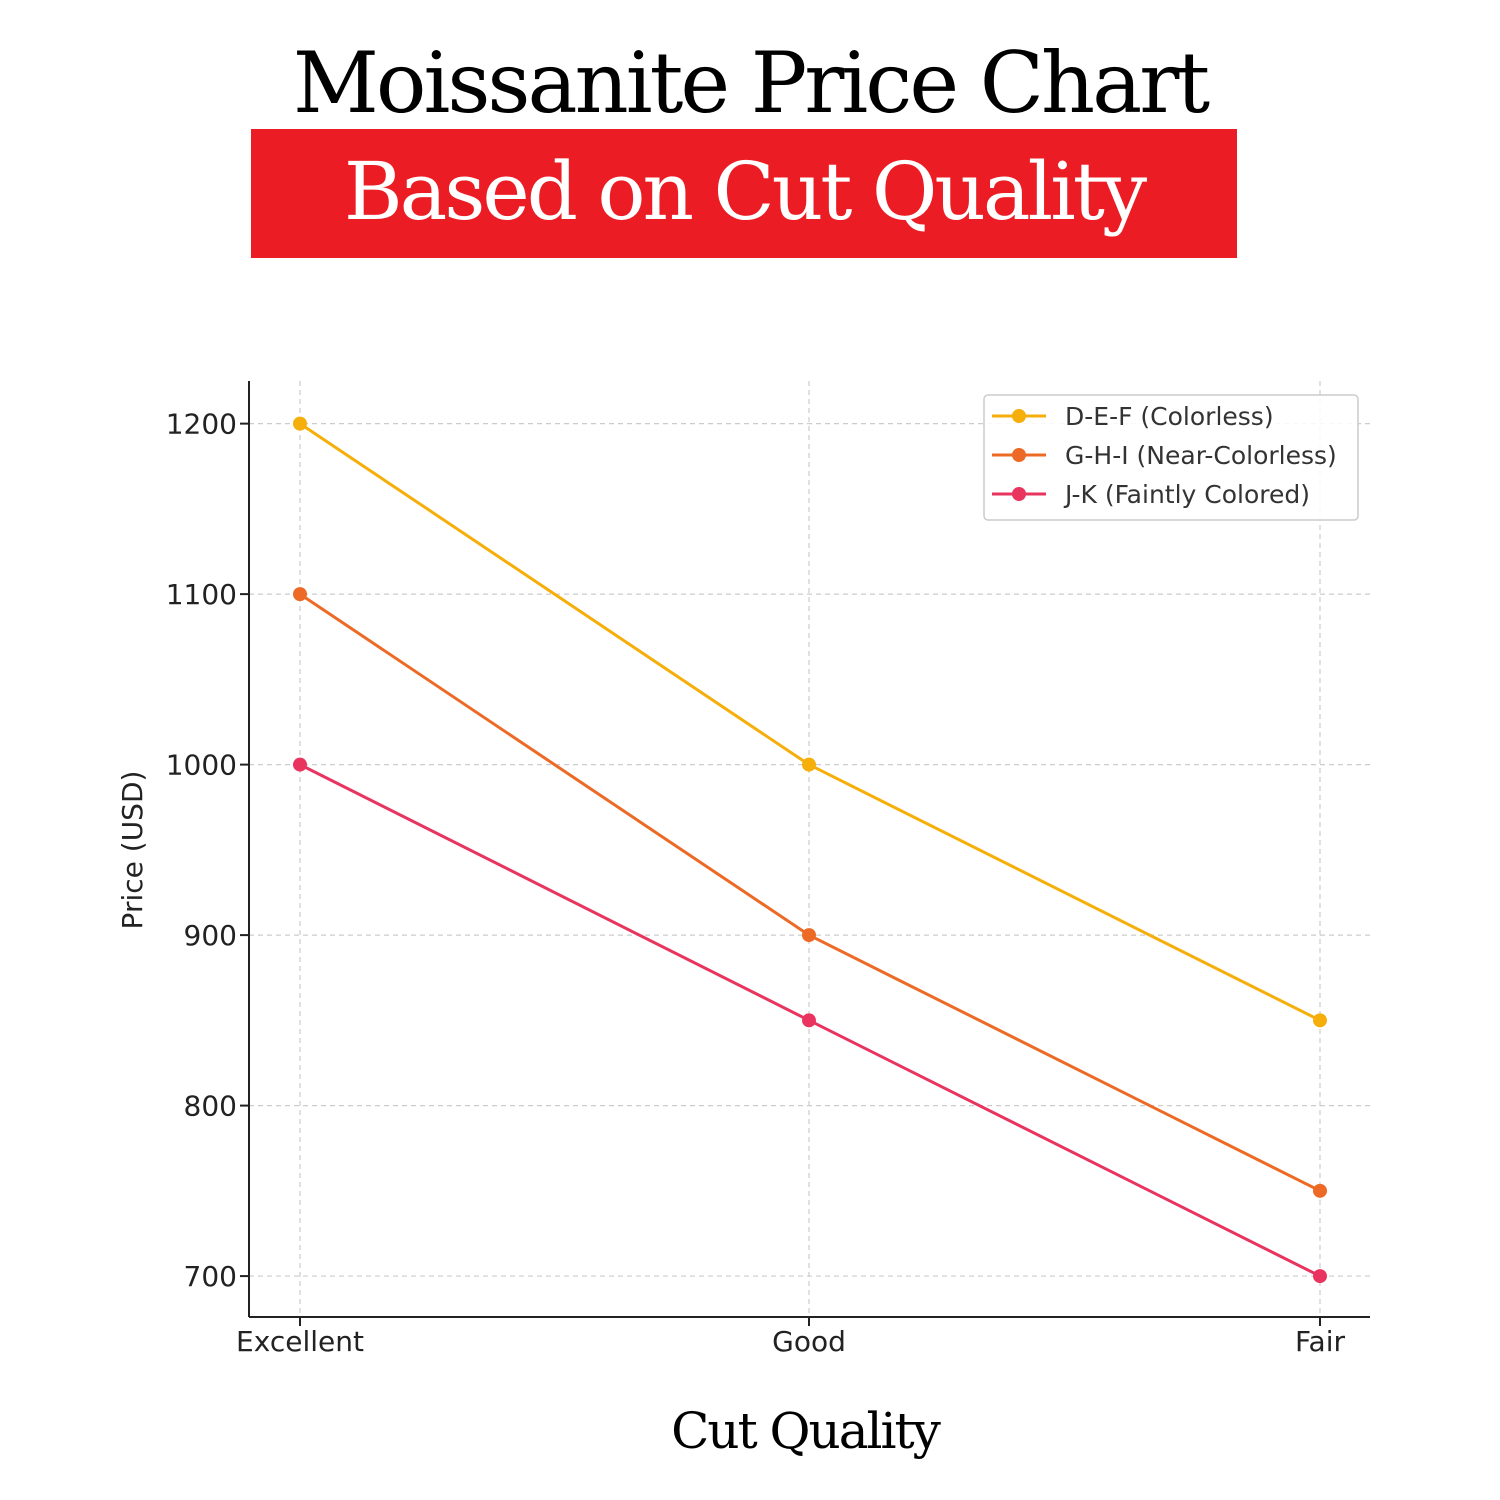 This screenshot has width=1500, height=1500. What do you see at coordinates (751, 83) in the screenshot?
I see `chart-title: Moissanite Price Chart` at bounding box center [751, 83].